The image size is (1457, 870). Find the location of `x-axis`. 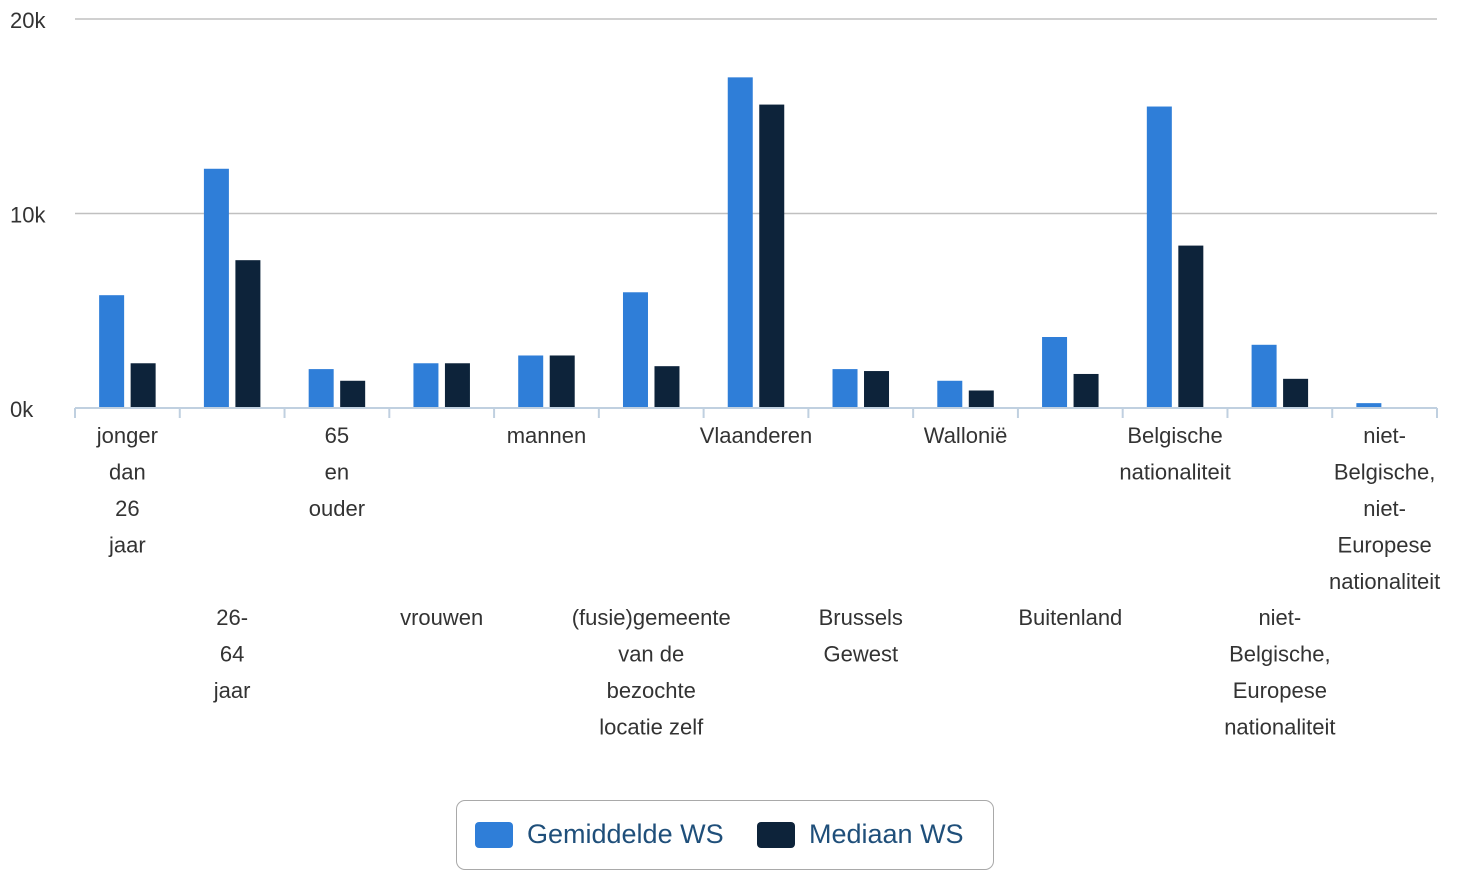

x-axis is located at coordinates (756, 412).